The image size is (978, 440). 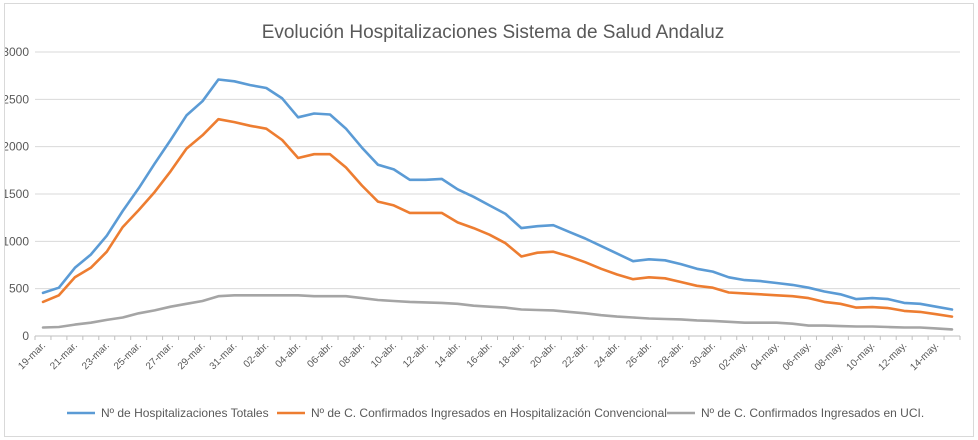 I want to click on x-tick-label: 23-mar., so click(x=96, y=356).